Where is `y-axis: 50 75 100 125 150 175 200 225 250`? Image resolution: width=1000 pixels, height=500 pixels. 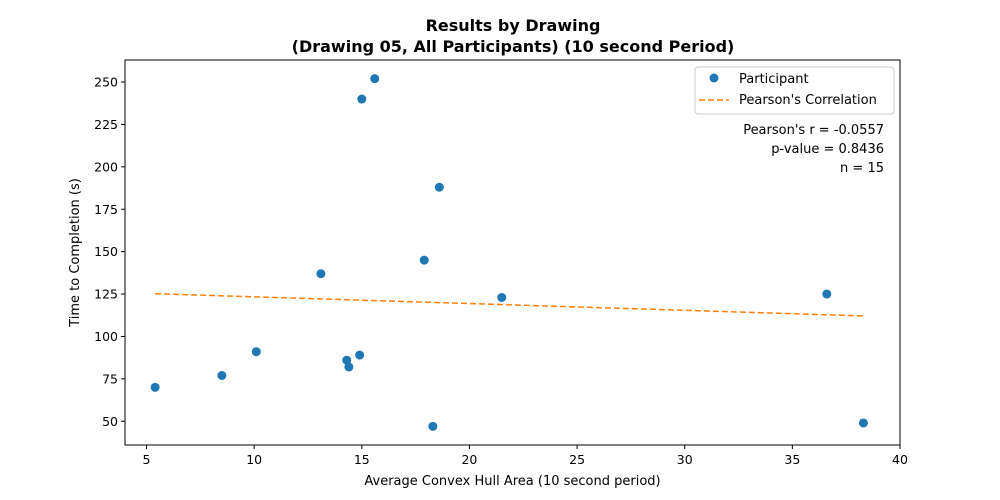
y-axis: 50 75 100 125 150 175 200 225 250 is located at coordinates (109, 252).